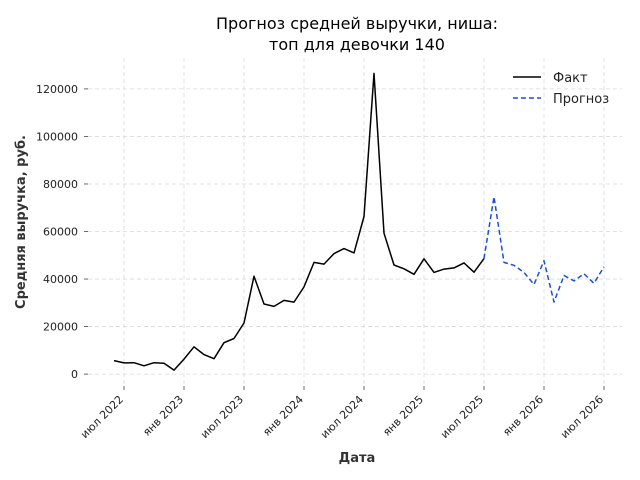 This screenshot has height=480, width=640. Describe the element at coordinates (21, 222) in the screenshot. I see `y-axis-label: Средняя выручка, руб.` at that location.